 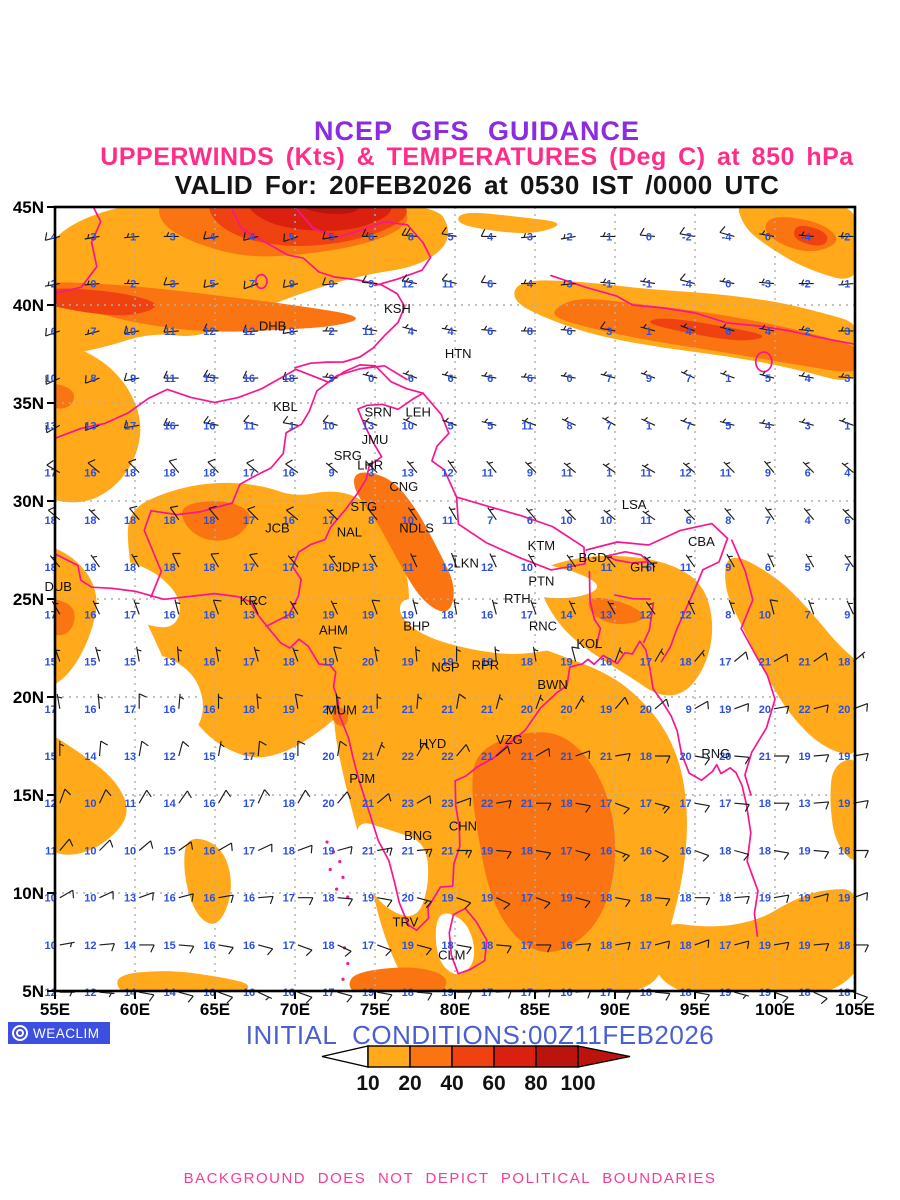 I want to click on svg-text: -4, so click(x=687, y=285).